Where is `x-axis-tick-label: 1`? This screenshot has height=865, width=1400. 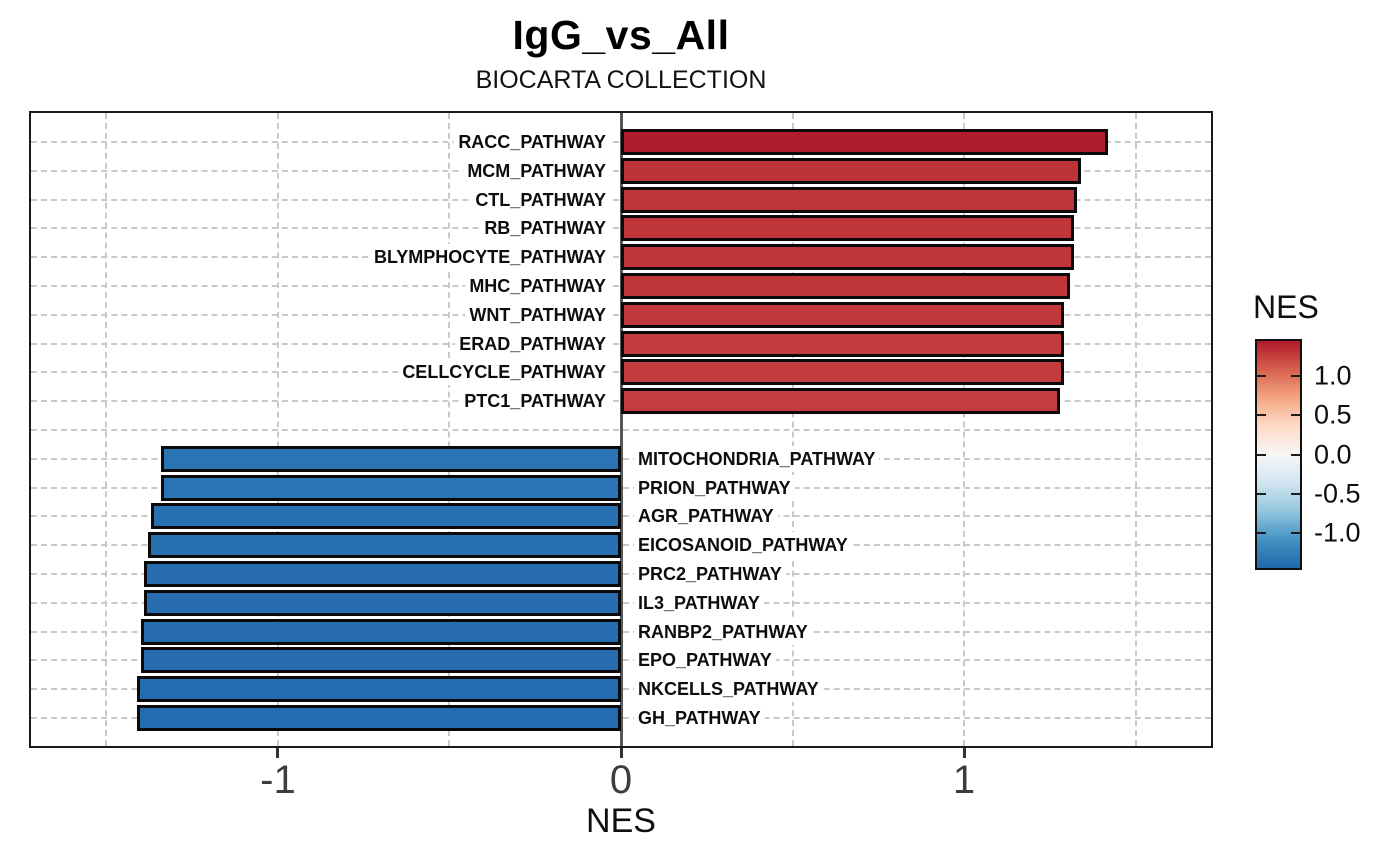 x-axis-tick-label: 1 is located at coordinates (964, 780).